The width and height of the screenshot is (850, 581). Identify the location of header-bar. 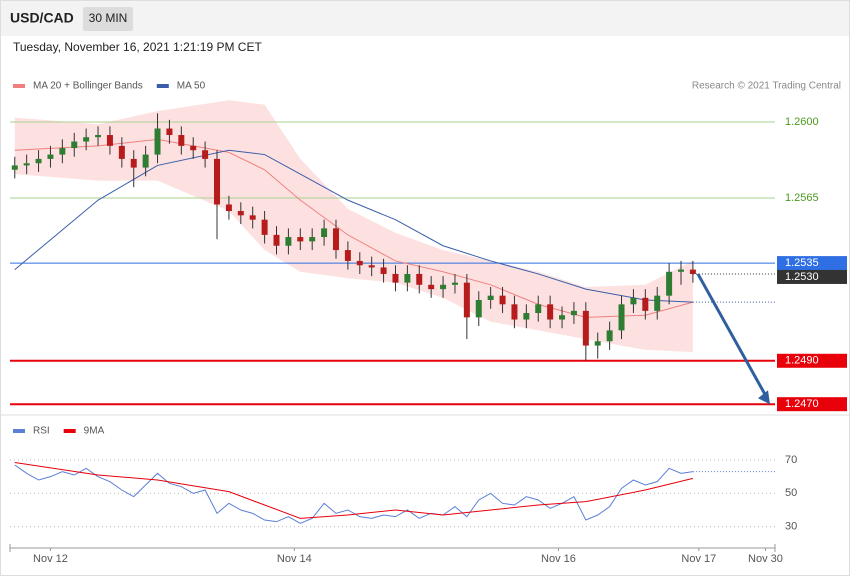
(425, 18).